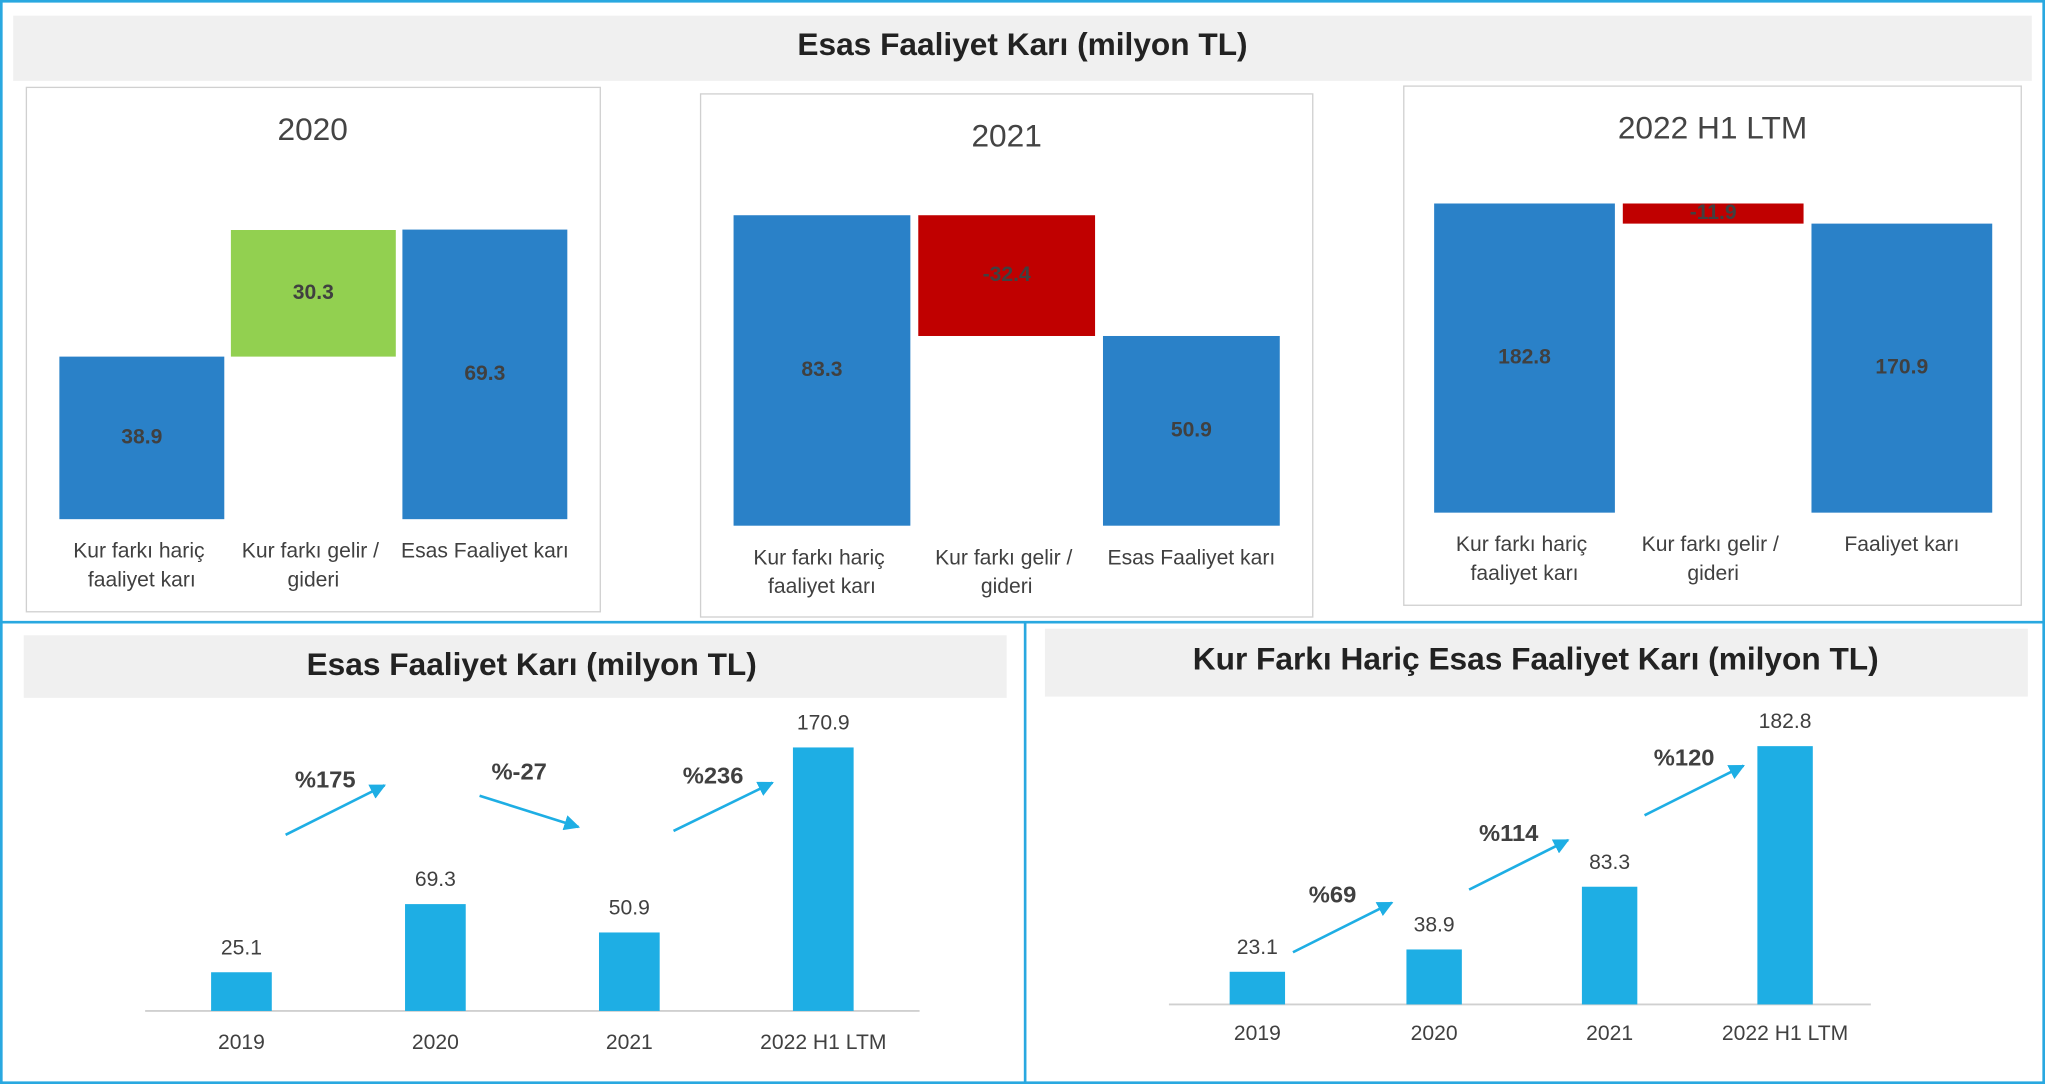 The width and height of the screenshot is (2045, 1084). I want to click on value-label: -11.9, so click(1713, 212).